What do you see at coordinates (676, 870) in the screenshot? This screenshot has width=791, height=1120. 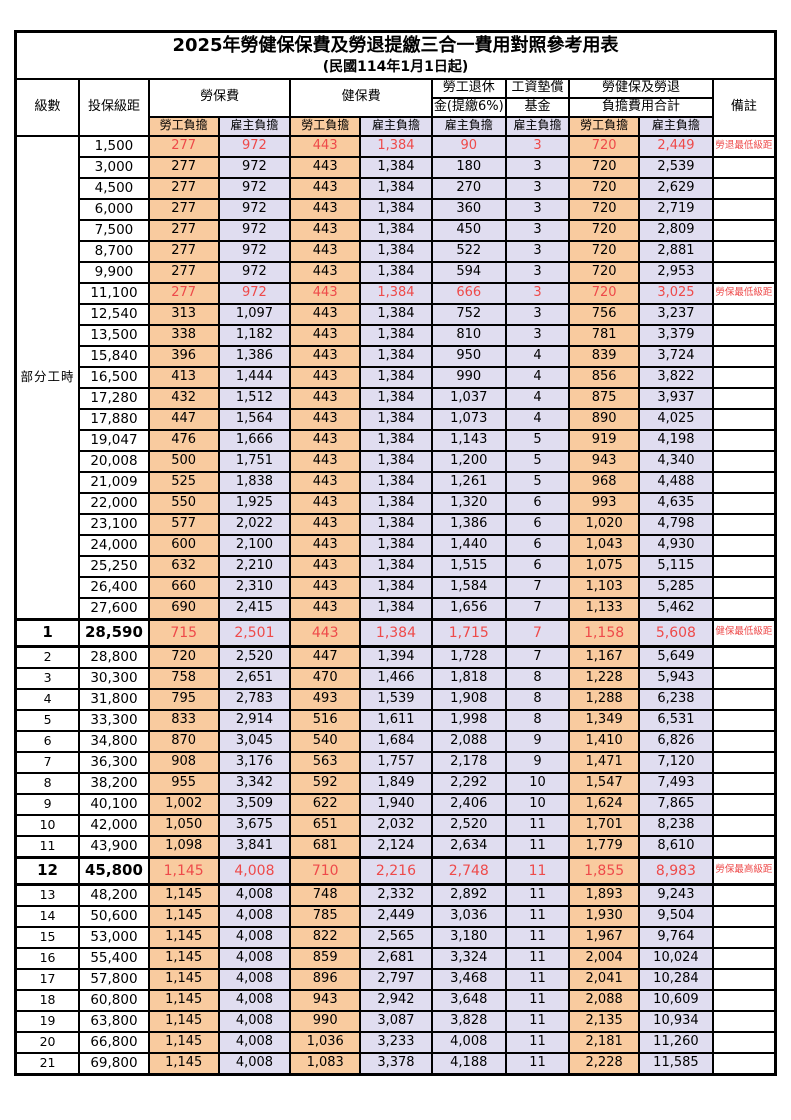 I see `total-employer-cell: 8,983` at bounding box center [676, 870].